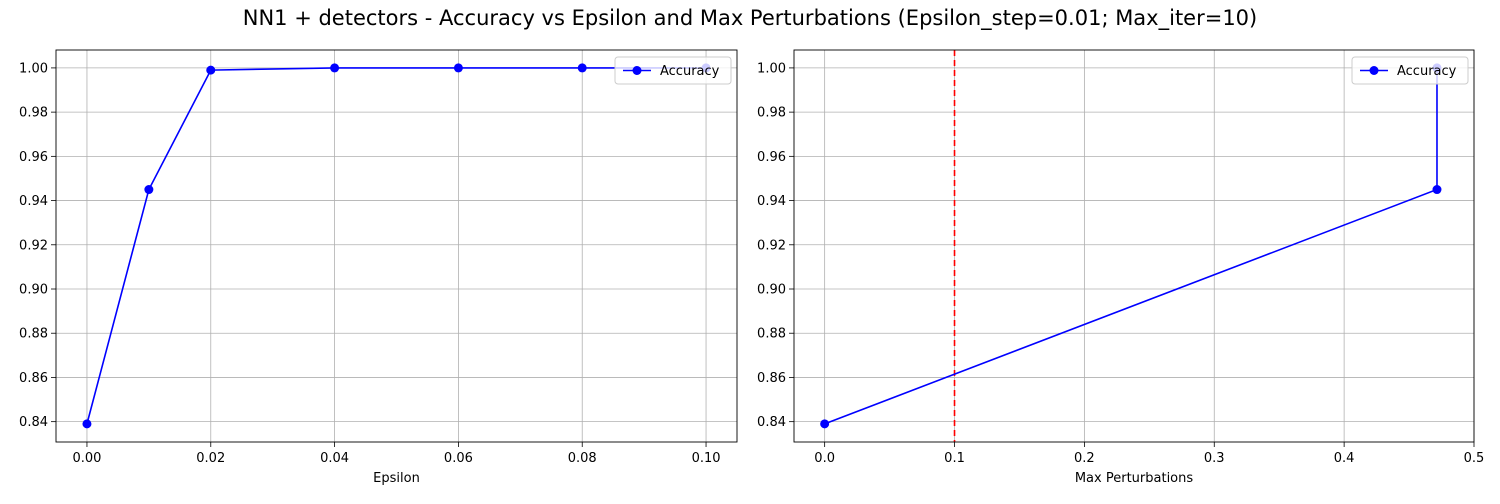  Describe the element at coordinates (706, 458) in the screenshot. I see `x-tick-label: 0.10` at that location.